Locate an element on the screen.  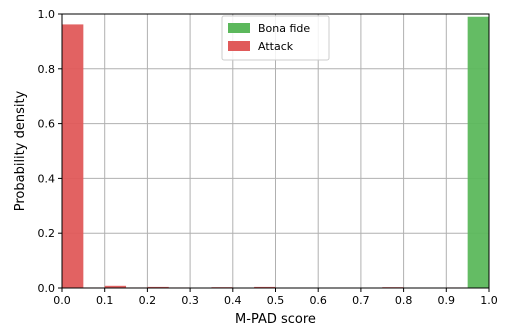
y-tick-label: 0.0 is located at coordinates (47, 288).